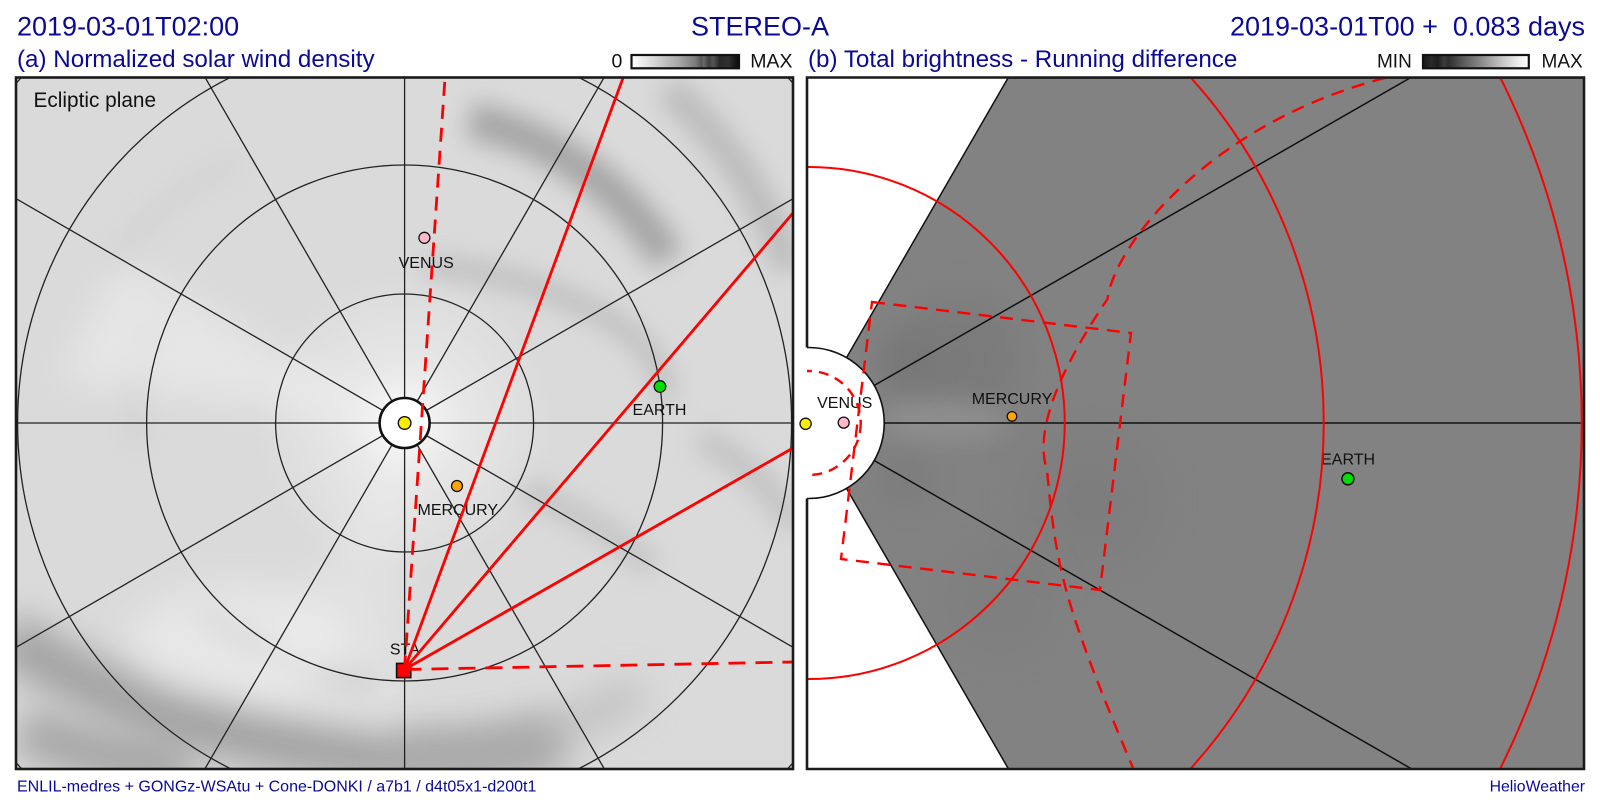 The height and width of the screenshot is (800, 1600). Describe the element at coordinates (1537, 786) in the screenshot. I see `svg-text: HelioWeather` at that location.